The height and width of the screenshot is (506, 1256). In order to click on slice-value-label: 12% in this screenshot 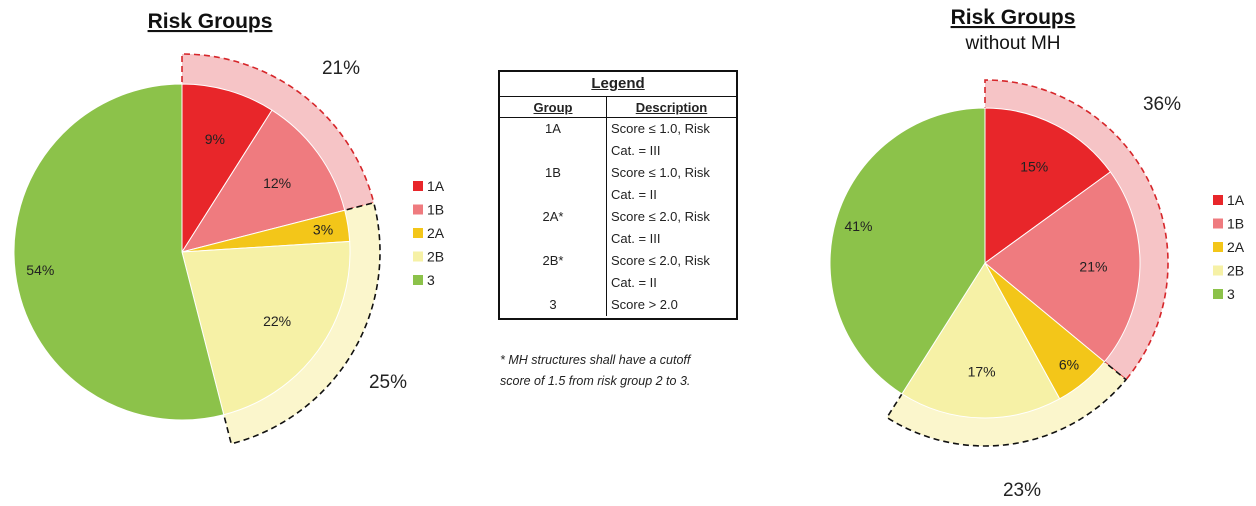, I will do `click(277, 183)`.